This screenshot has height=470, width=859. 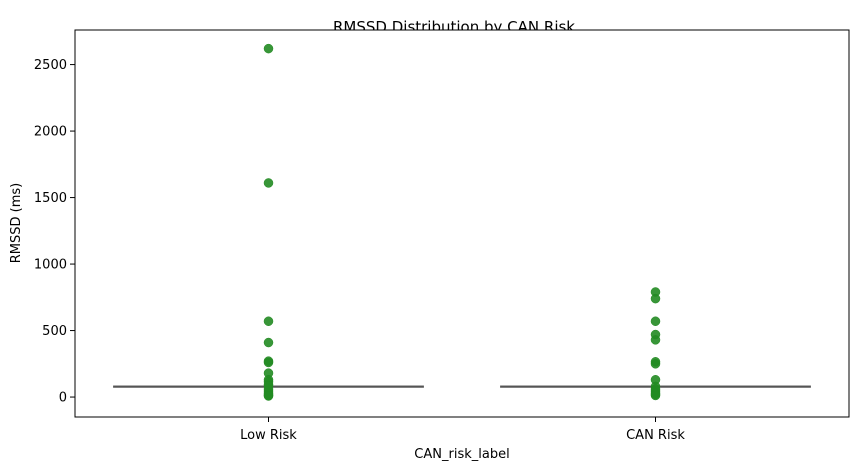 I want to click on y-tick-label: 500, so click(x=54, y=331).